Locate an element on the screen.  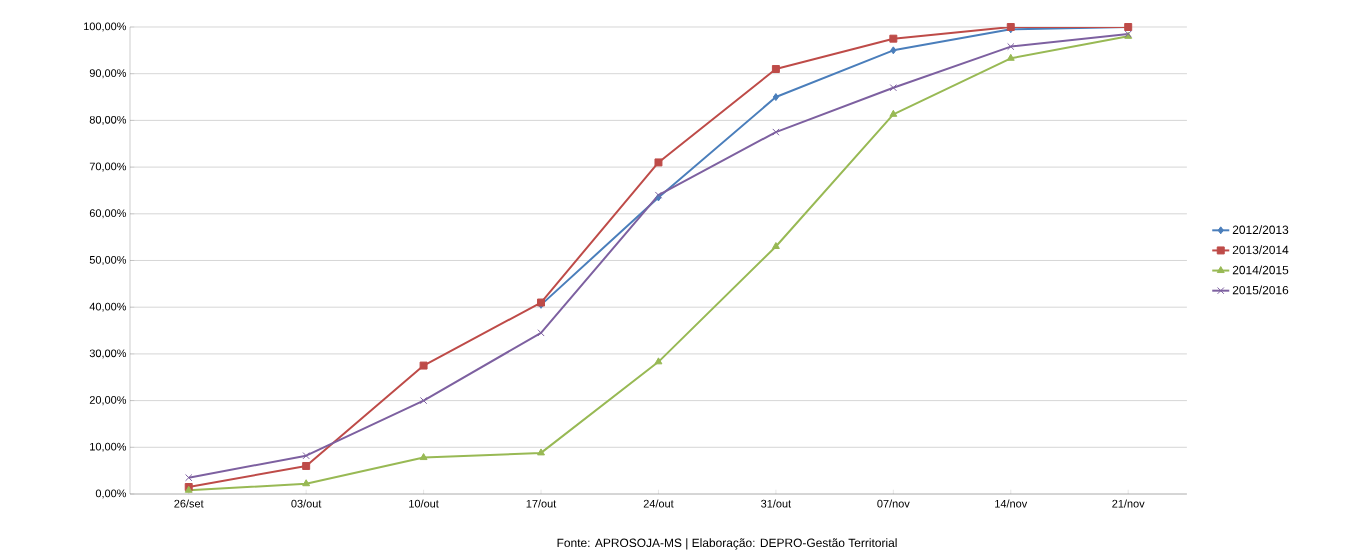
x-tick-label: 10/out is located at coordinates (424, 503).